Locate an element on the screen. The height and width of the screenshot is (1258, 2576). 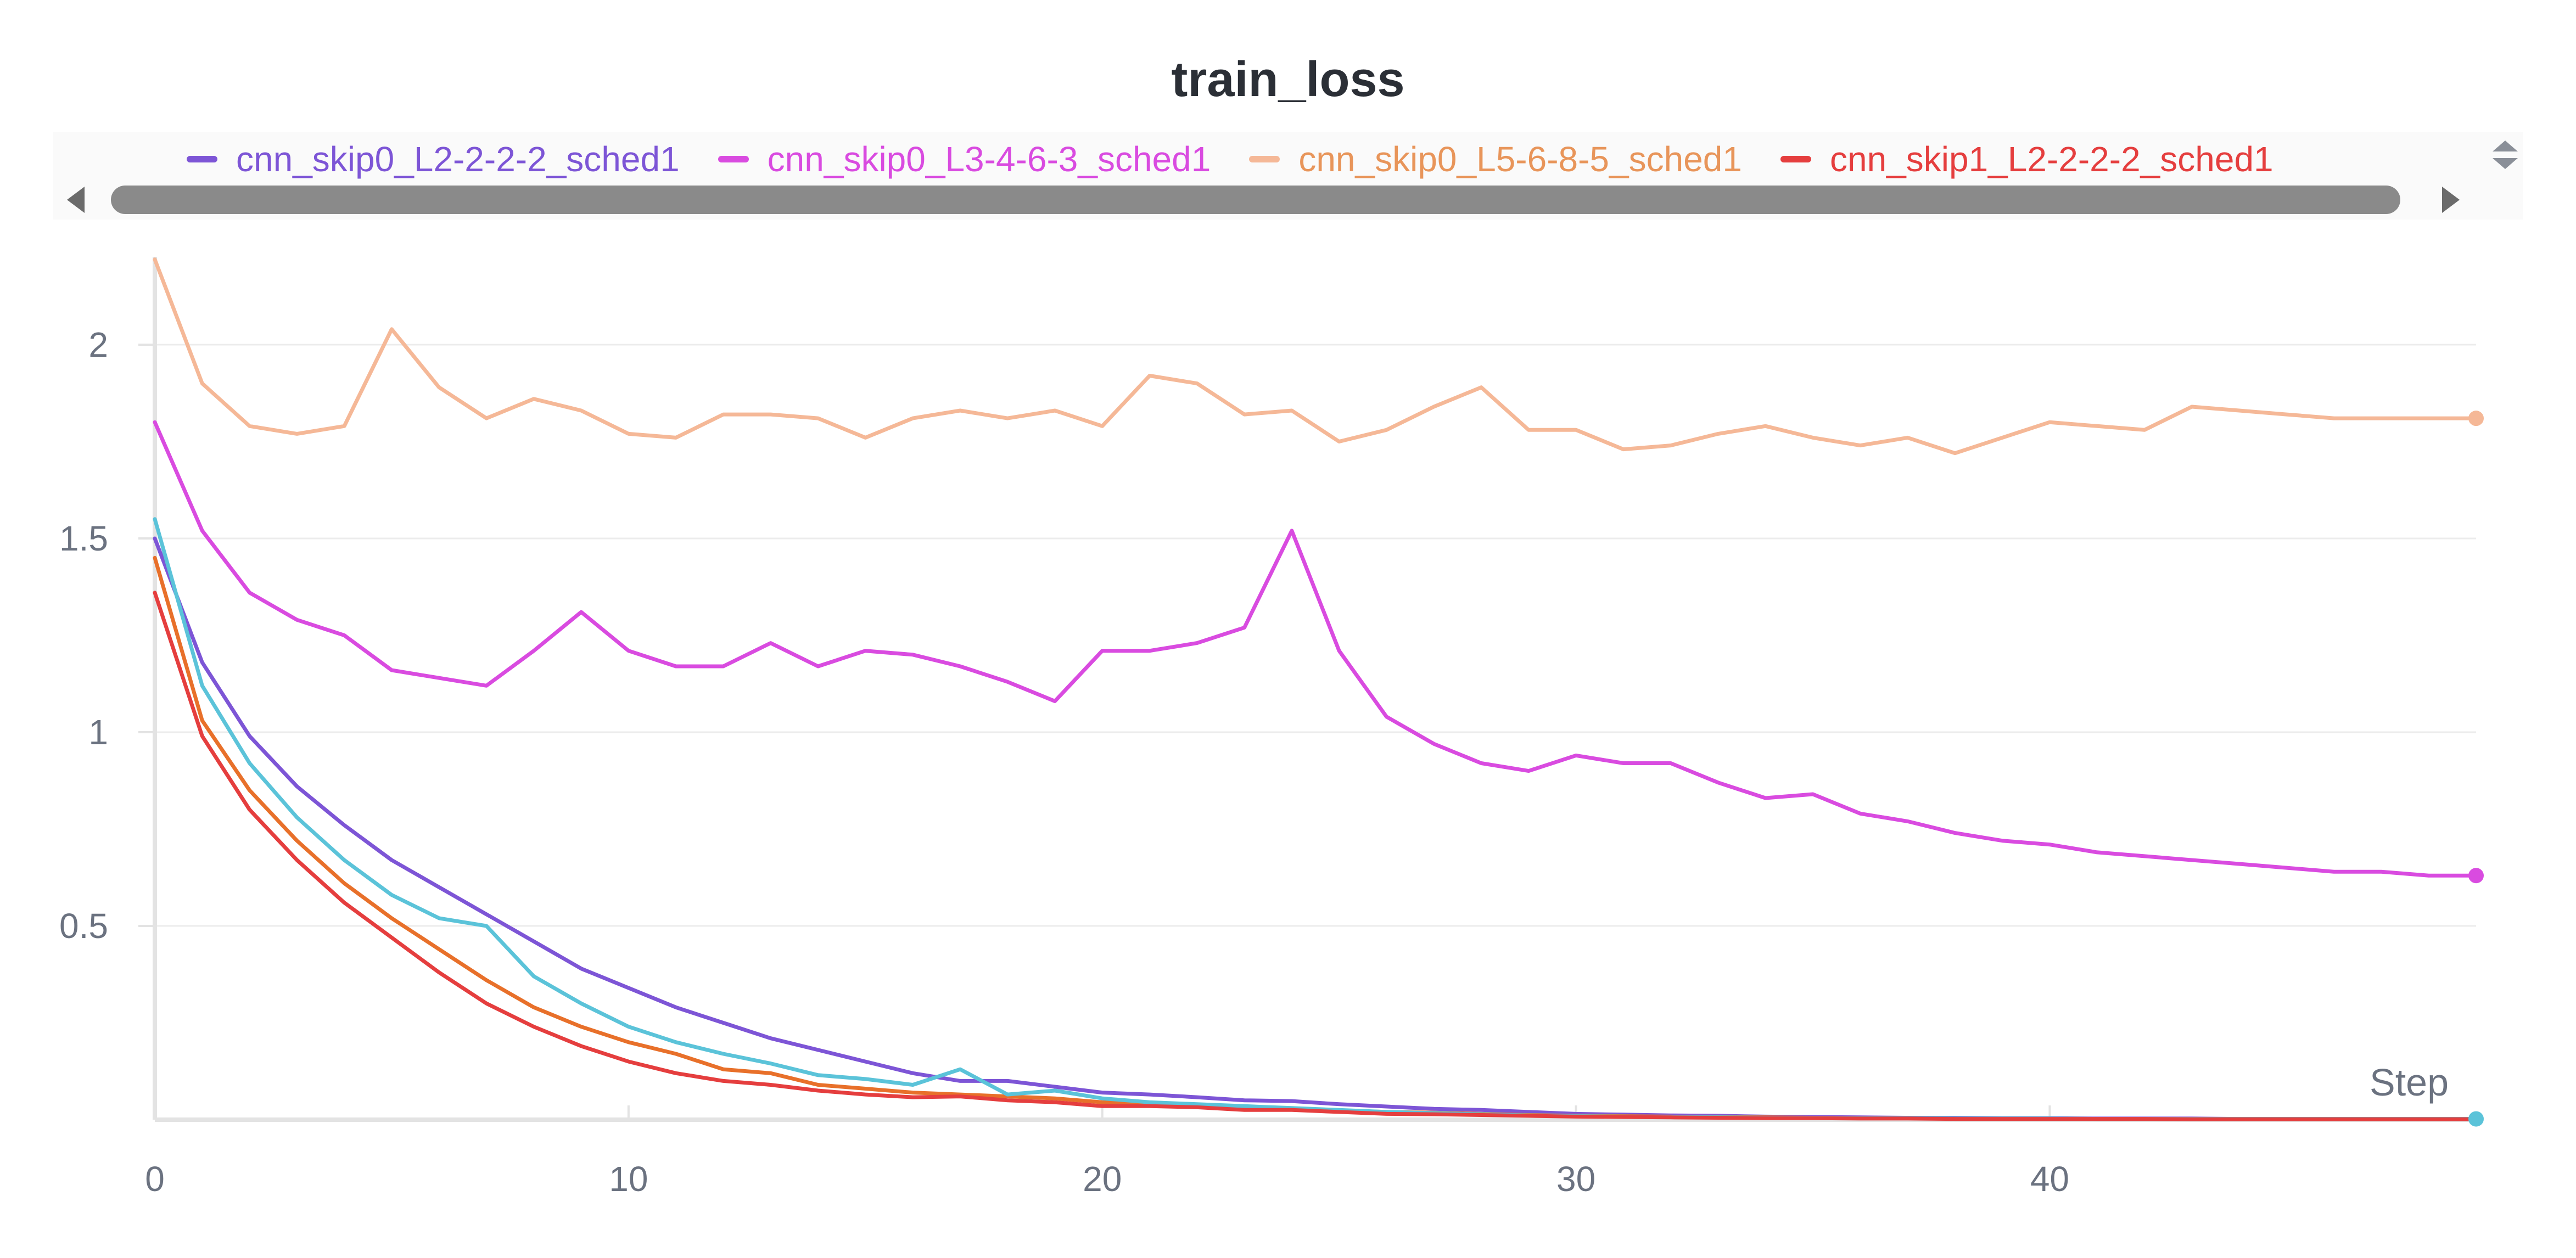
y-ticks: 0.5 1 1.5 2 is located at coordinates (107, 635).